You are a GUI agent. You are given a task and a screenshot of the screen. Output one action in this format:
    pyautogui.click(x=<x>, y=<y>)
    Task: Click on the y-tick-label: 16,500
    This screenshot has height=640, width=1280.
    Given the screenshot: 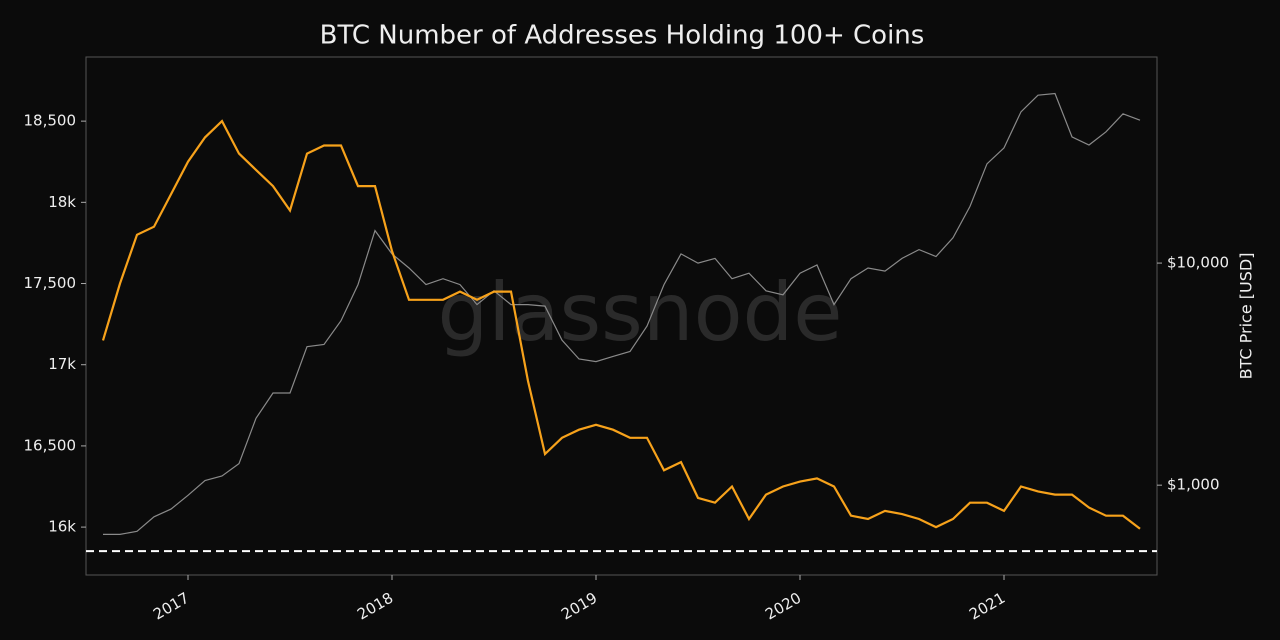 What is the action you would take?
    pyautogui.click(x=50, y=445)
    